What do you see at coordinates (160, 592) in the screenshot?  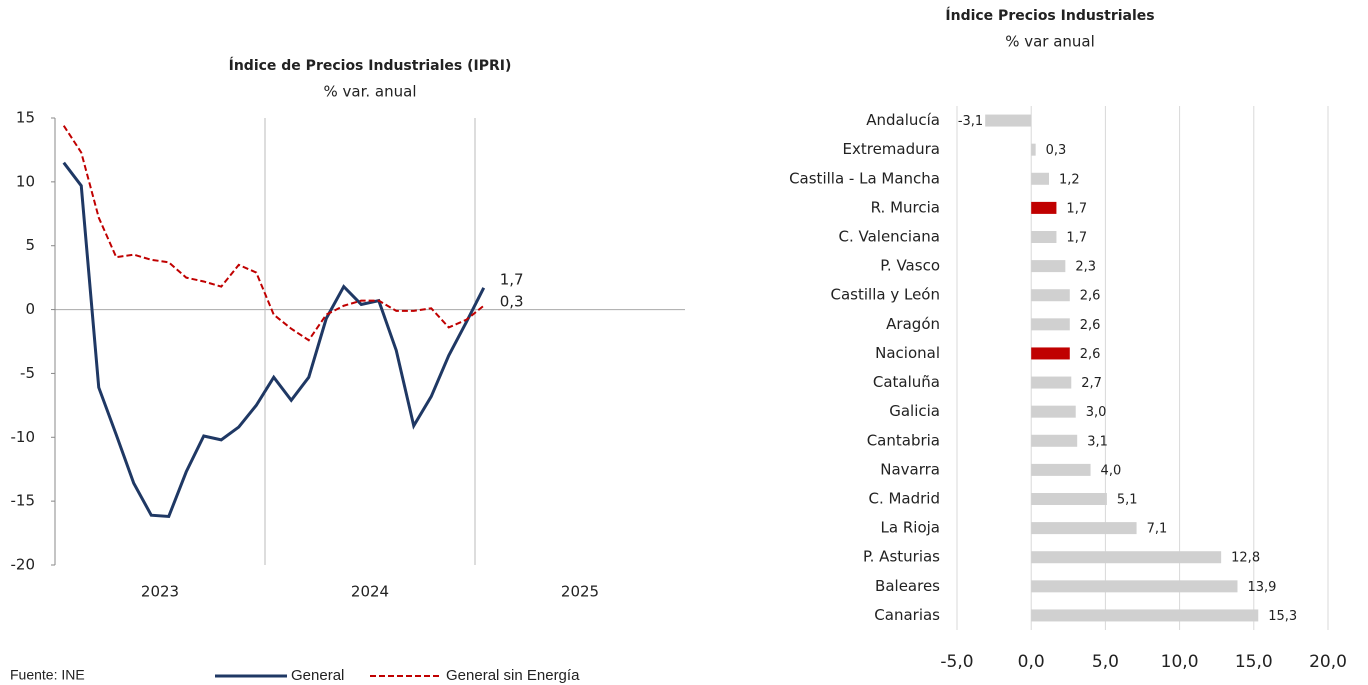 I see `x-tick-label: 2023` at bounding box center [160, 592].